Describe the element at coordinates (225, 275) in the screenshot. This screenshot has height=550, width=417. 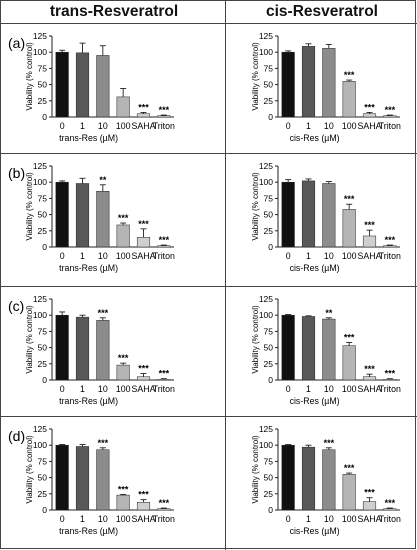
I see `column-divider` at that location.